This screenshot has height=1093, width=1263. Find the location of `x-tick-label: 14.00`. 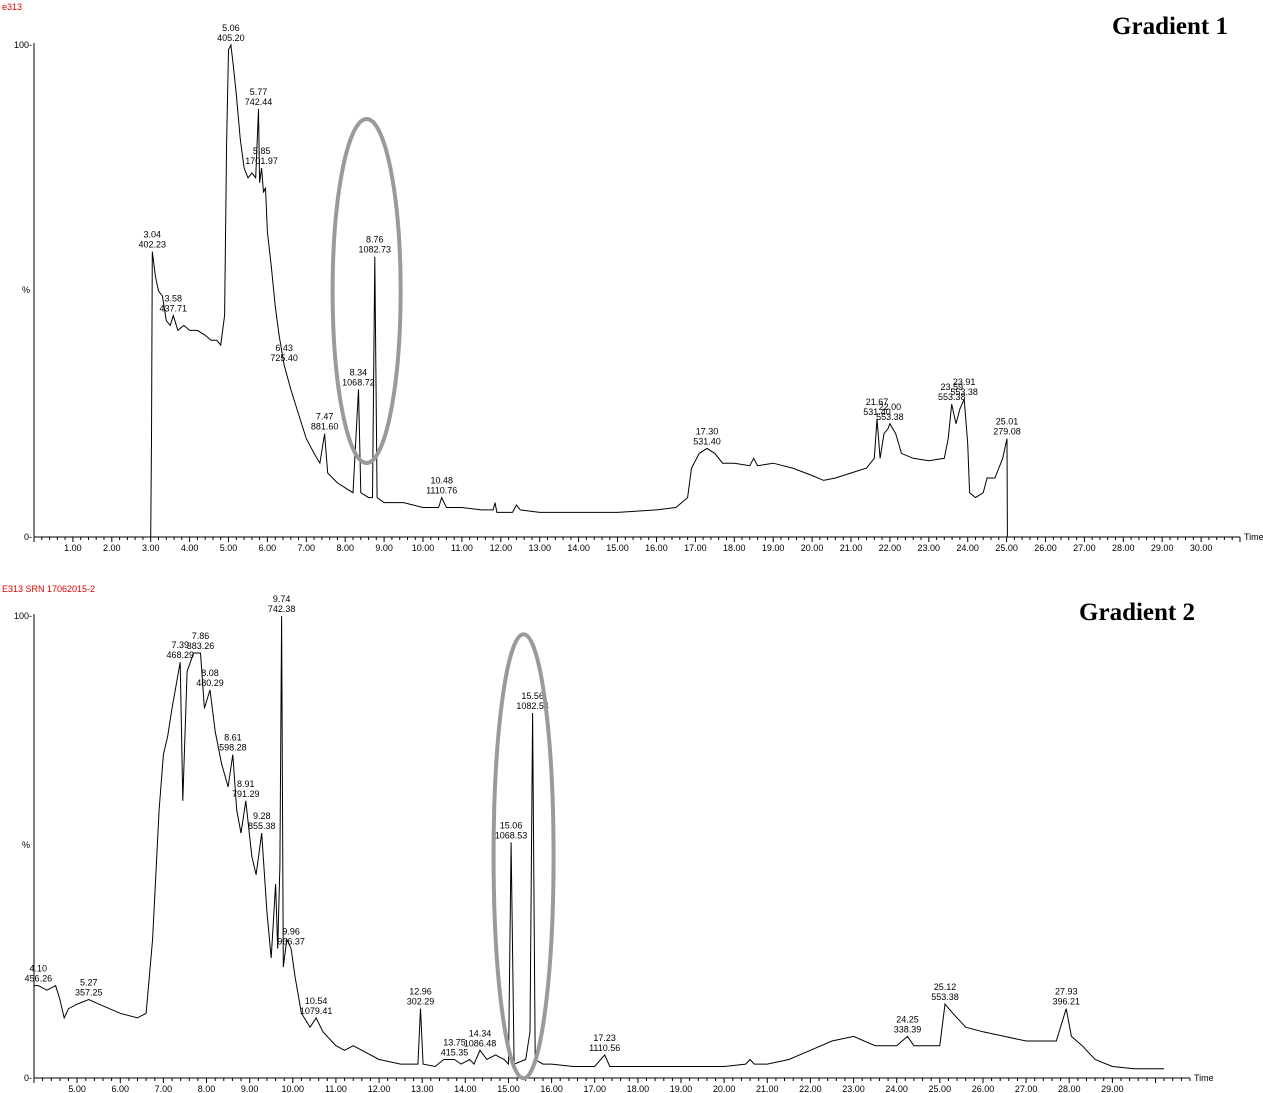

x-tick-label: 14.00 is located at coordinates (578, 548).